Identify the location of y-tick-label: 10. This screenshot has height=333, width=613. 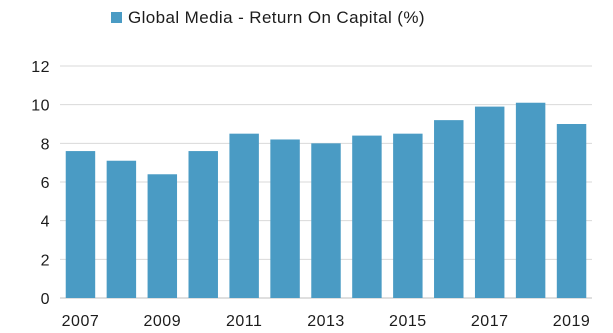
(40, 106).